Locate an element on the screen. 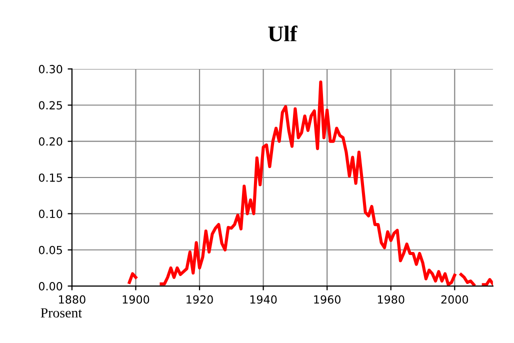  x-tick-label: 1920 is located at coordinates (199, 299).